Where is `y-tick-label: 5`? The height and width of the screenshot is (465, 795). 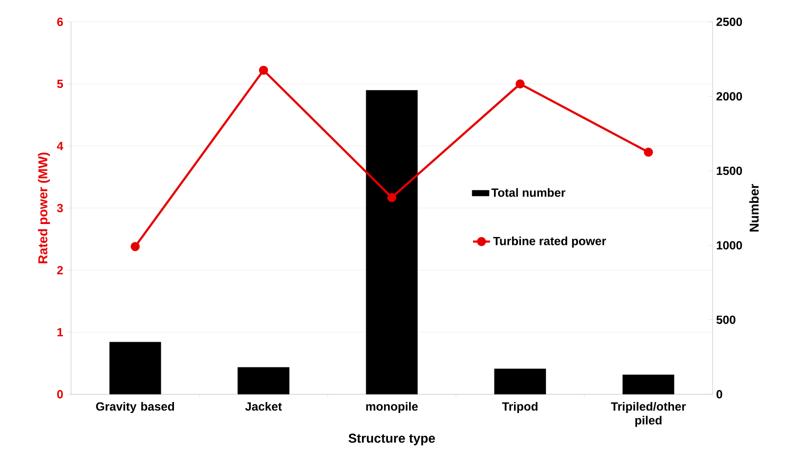
y-tick-label: 5 is located at coordinates (60, 84).